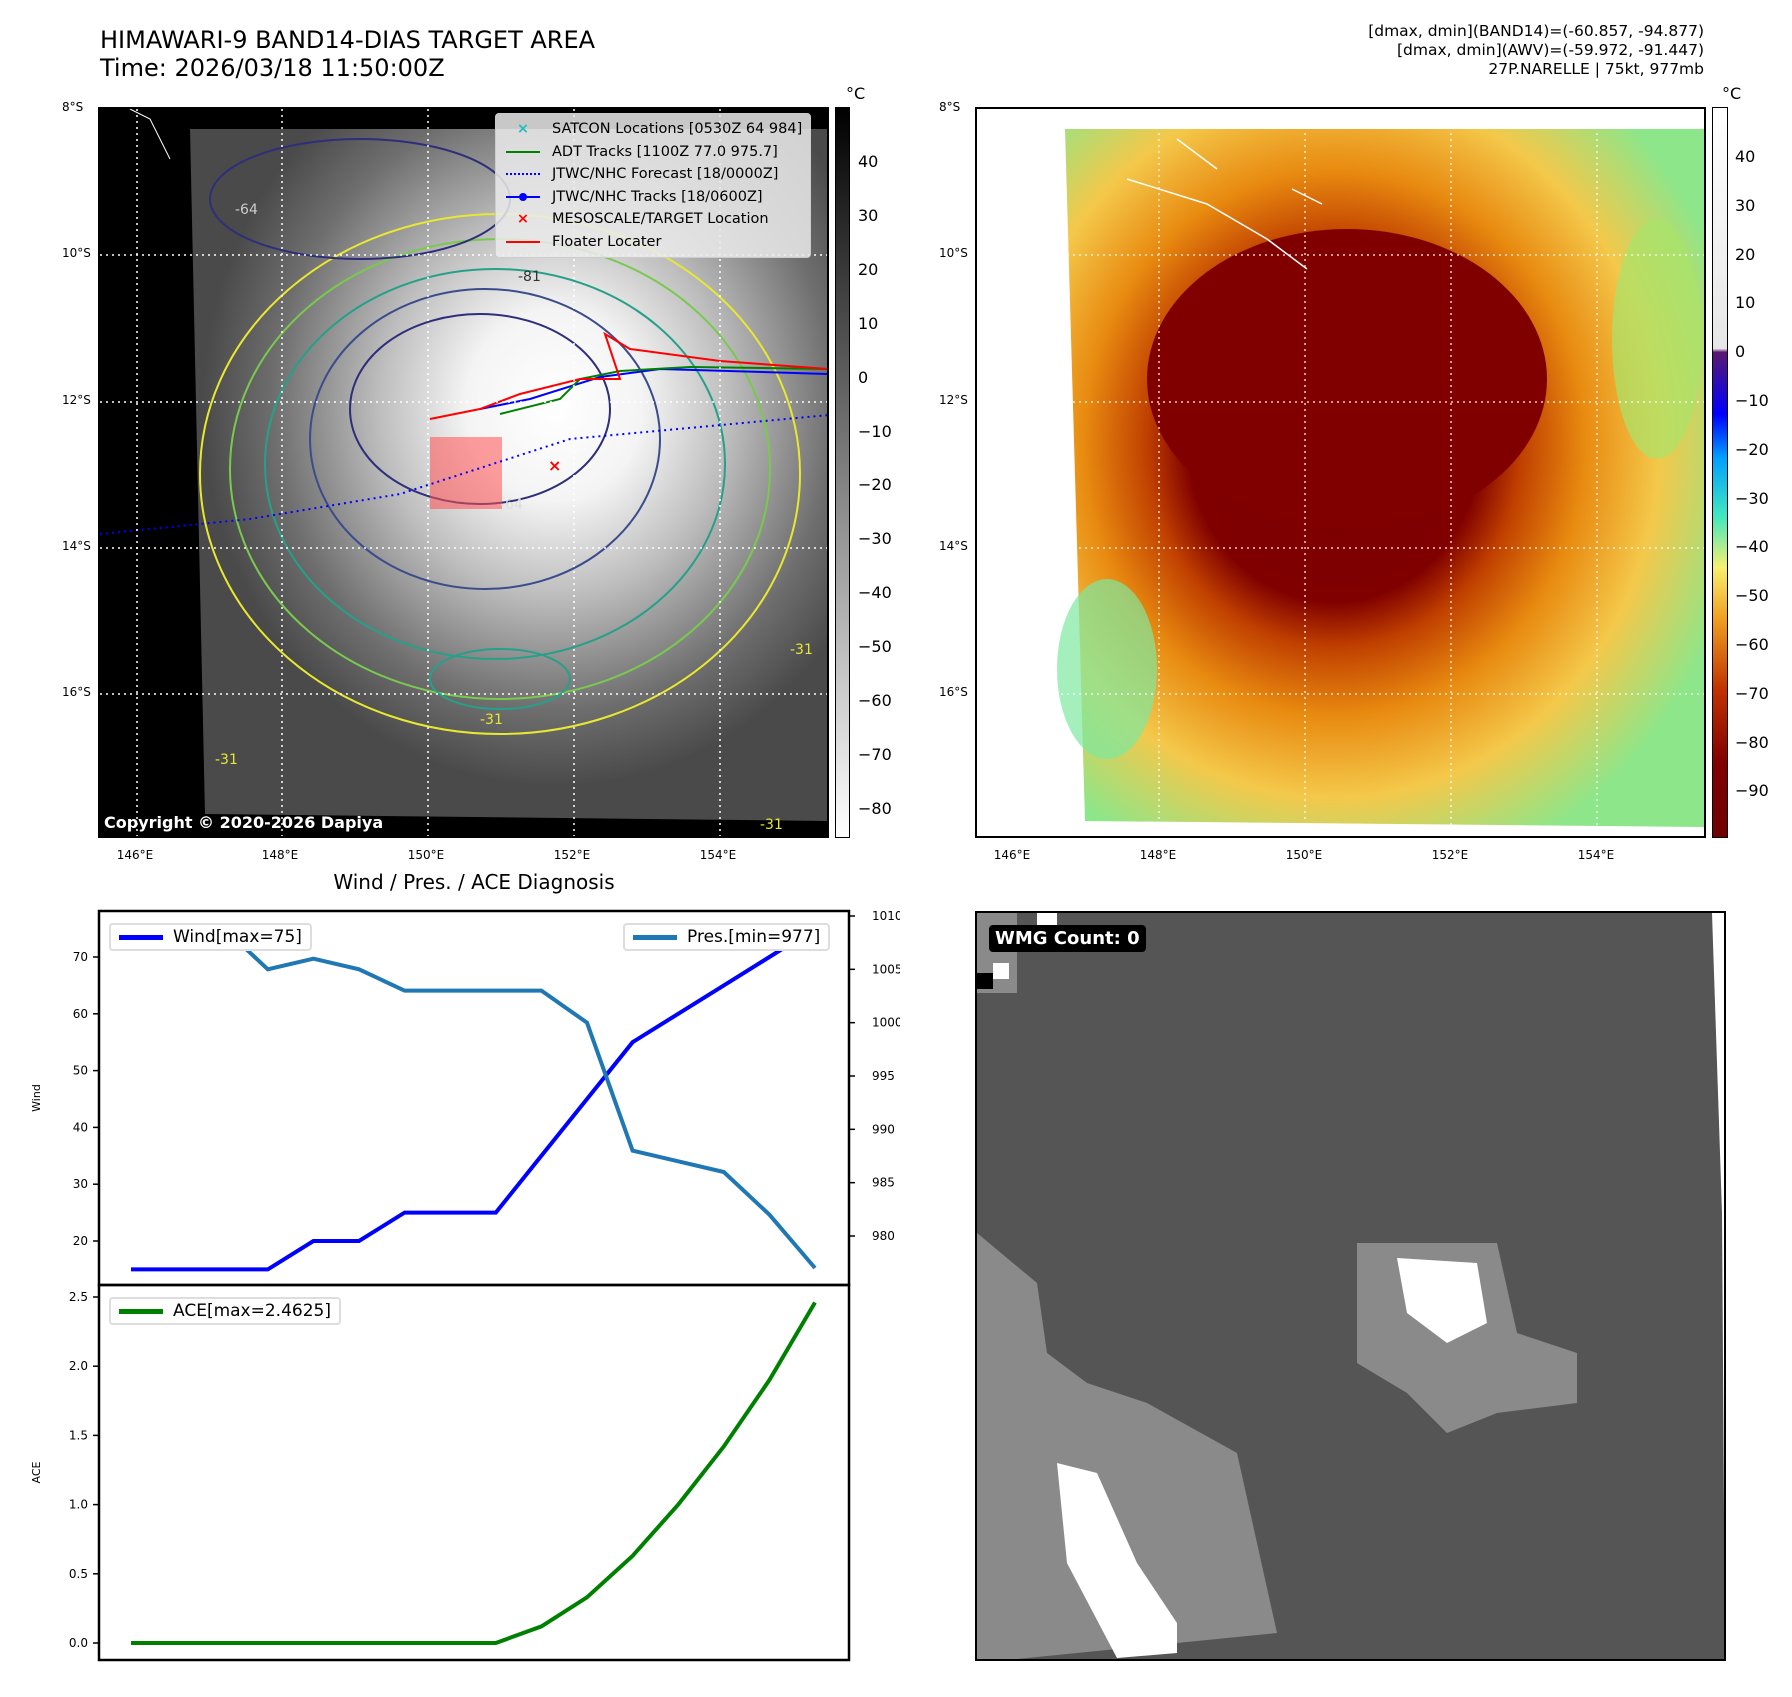 The image size is (1792, 1697). I want to click on title-text: HIMAWARI-9 BAND14-DIAS TARGET AREA, so click(348, 40).